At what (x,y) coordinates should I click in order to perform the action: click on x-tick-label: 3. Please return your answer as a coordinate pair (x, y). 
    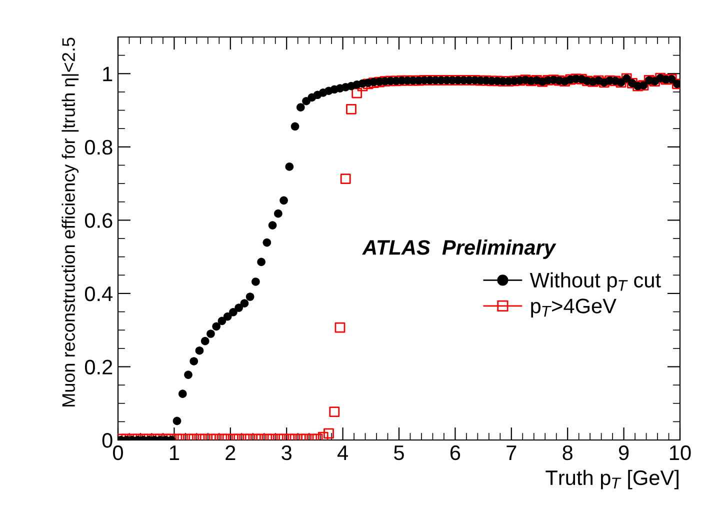
    Looking at the image, I should click on (287, 452).